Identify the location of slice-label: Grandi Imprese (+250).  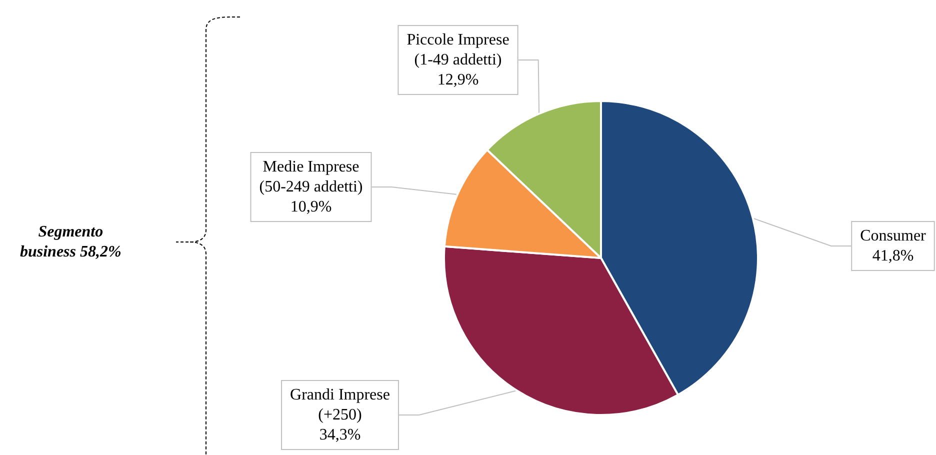
(340, 405).